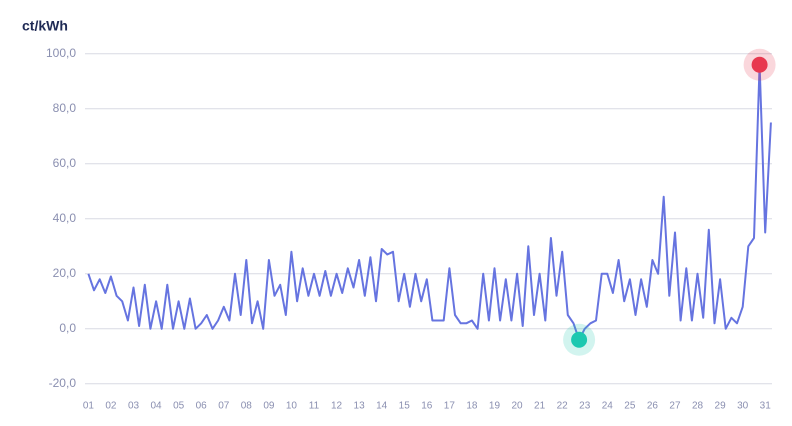  Describe the element at coordinates (111, 406) in the screenshot. I see `x-tick-label: 02` at that location.